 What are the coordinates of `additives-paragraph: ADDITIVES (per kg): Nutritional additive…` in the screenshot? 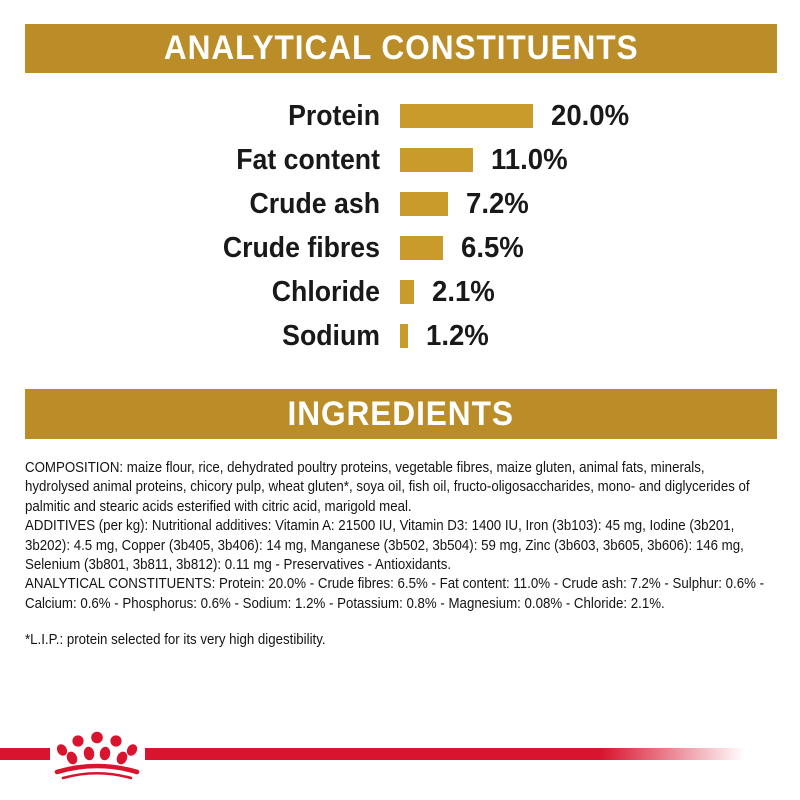 It's located at (384, 545).